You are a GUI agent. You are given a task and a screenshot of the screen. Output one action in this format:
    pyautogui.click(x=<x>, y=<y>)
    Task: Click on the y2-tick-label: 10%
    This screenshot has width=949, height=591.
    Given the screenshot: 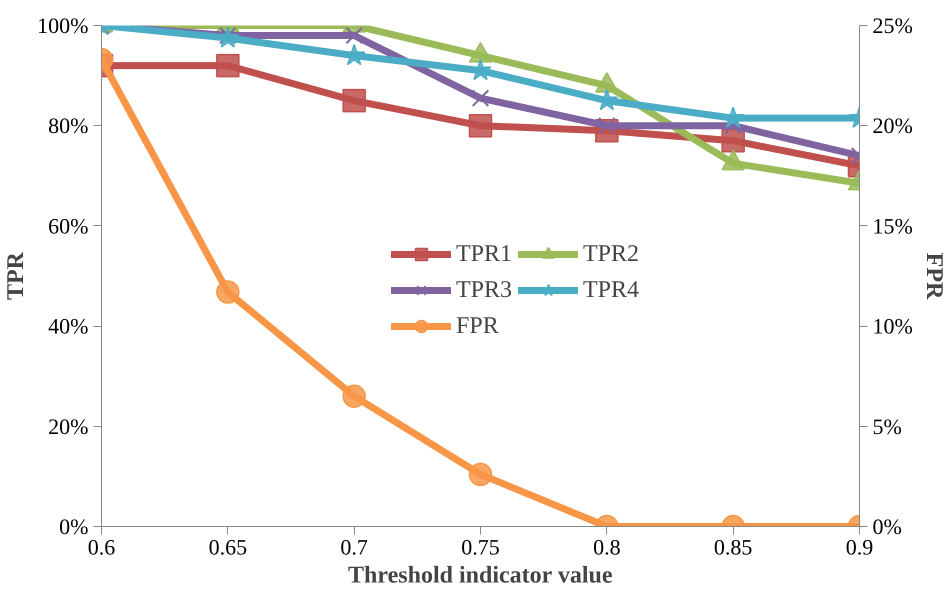 What is the action you would take?
    pyautogui.click(x=892, y=326)
    